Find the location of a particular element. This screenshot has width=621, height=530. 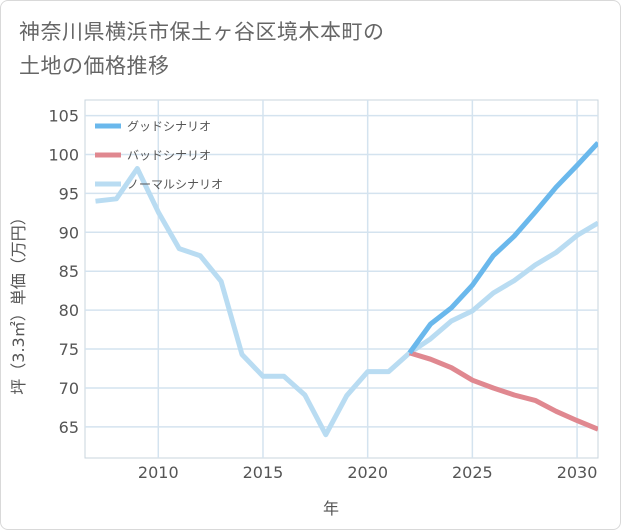

y-tick-label: 100 is located at coordinates (63, 154).